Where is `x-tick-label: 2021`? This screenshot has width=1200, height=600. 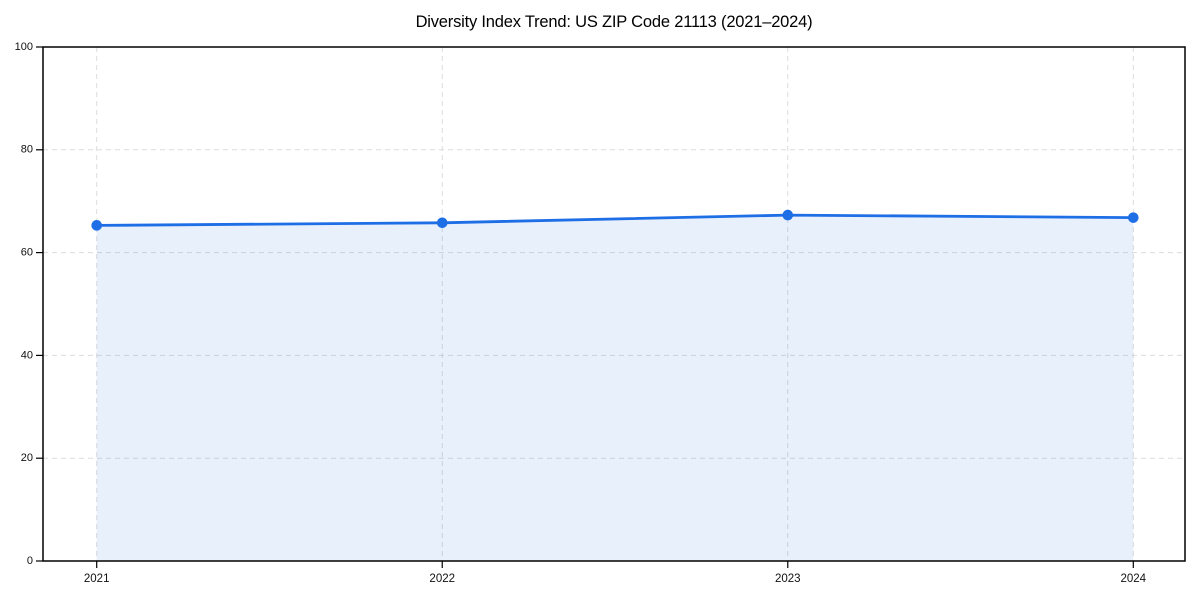
x-tick-label: 2021 is located at coordinates (97, 579).